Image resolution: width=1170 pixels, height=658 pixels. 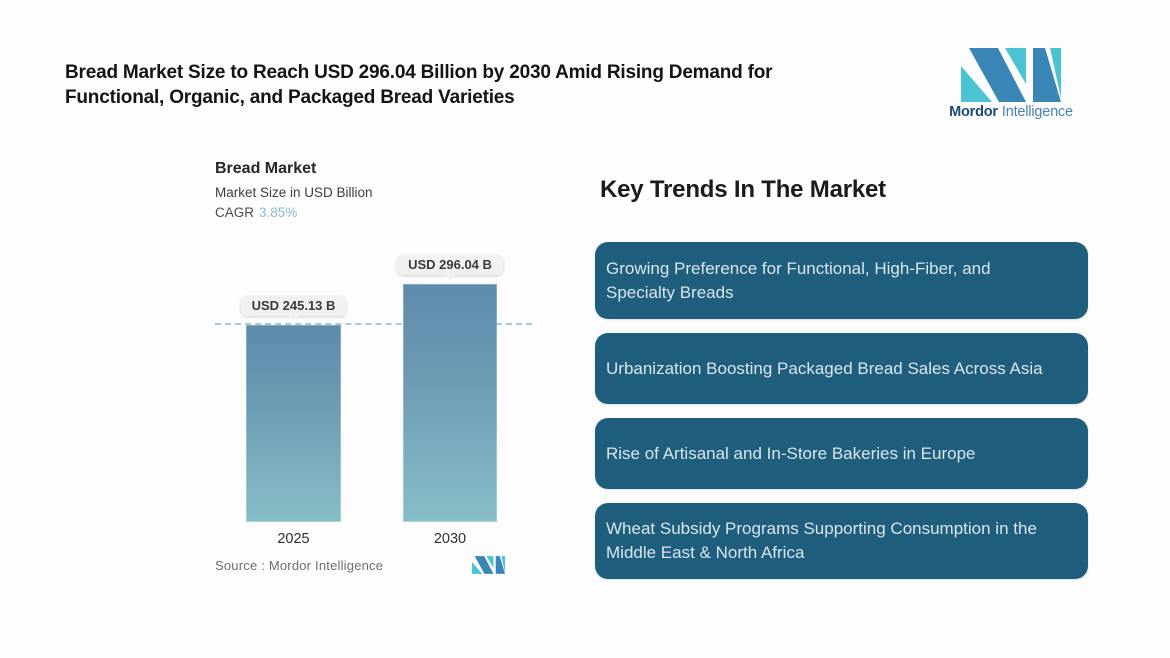 I want to click on bar-chart-plot: USD 245.13 B 2025 USD 296.04 B 2030, so click(x=373, y=401).